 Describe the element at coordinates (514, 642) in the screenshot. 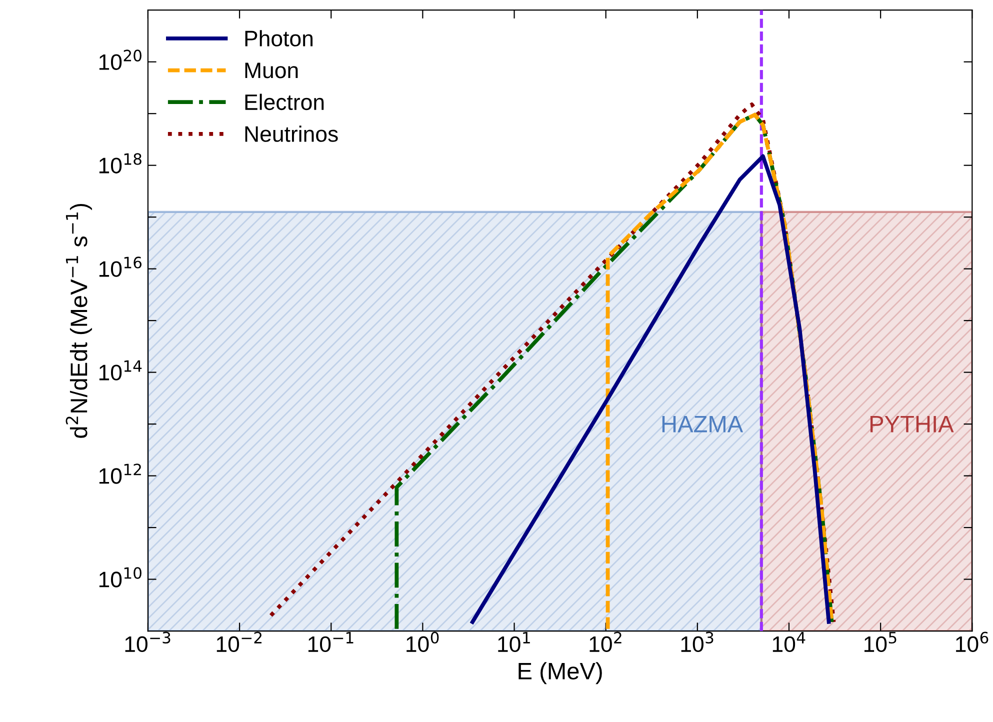

I see `x-tick-label: 10$^{1}$` at that location.